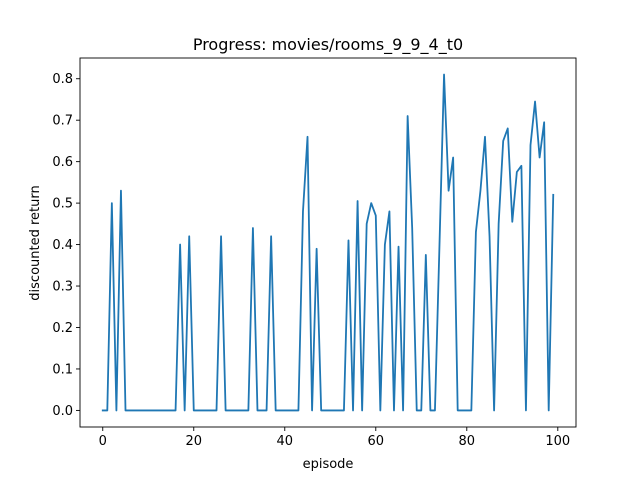 The width and height of the screenshot is (640, 480). I want to click on y-tick-label: 0.3, so click(62, 287).